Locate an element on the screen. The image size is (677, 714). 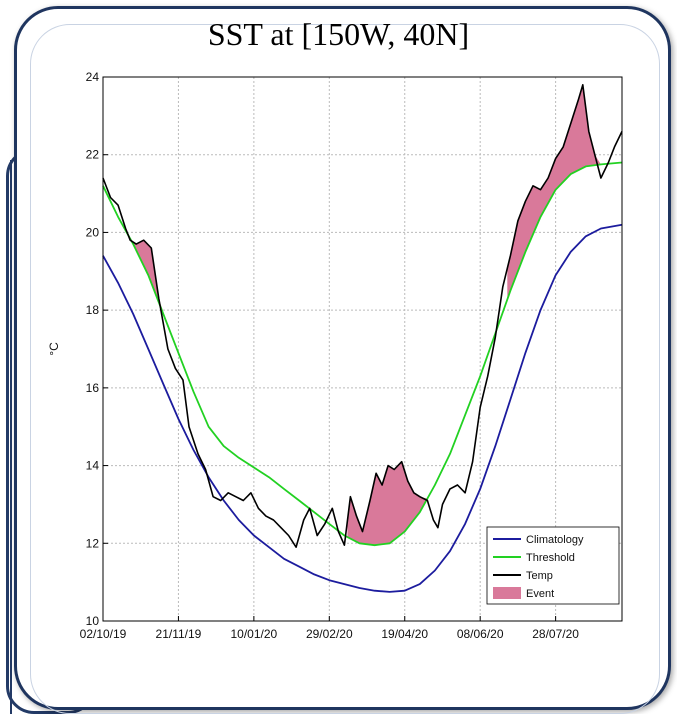
legend-label: Temp is located at coordinates (539, 576).